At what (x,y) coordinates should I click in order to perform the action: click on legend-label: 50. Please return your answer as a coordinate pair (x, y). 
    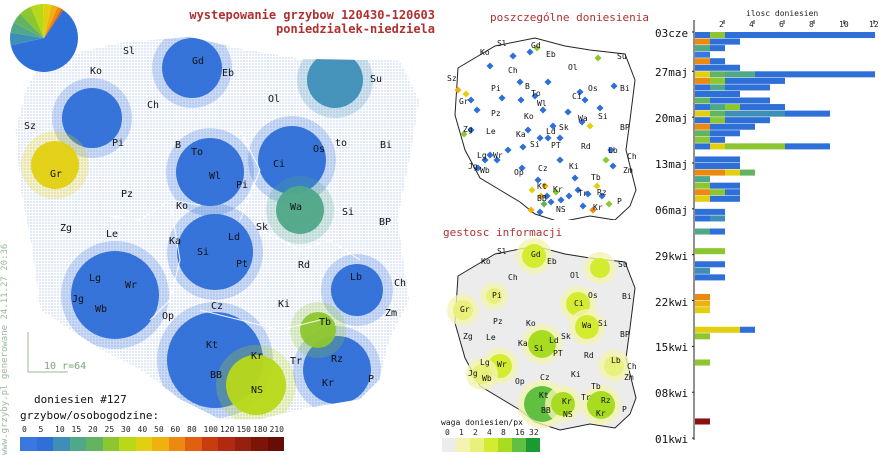
    Looking at the image, I should click on (159, 429).